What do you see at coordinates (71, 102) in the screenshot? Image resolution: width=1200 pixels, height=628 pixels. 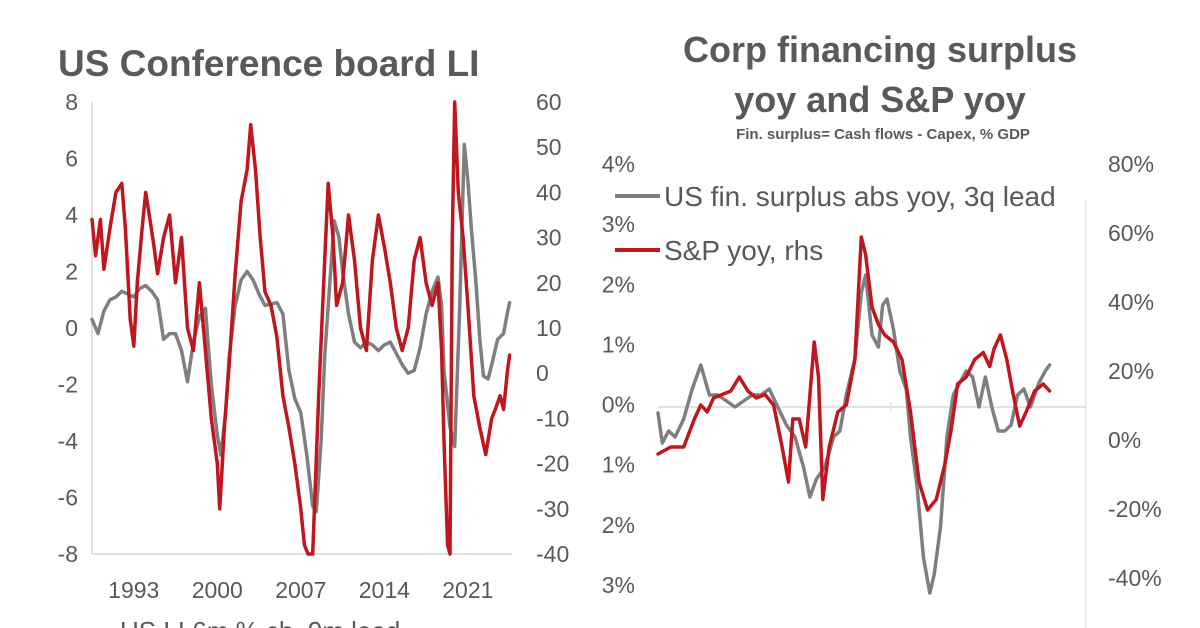 I see `left-y-tick-0: 8` at bounding box center [71, 102].